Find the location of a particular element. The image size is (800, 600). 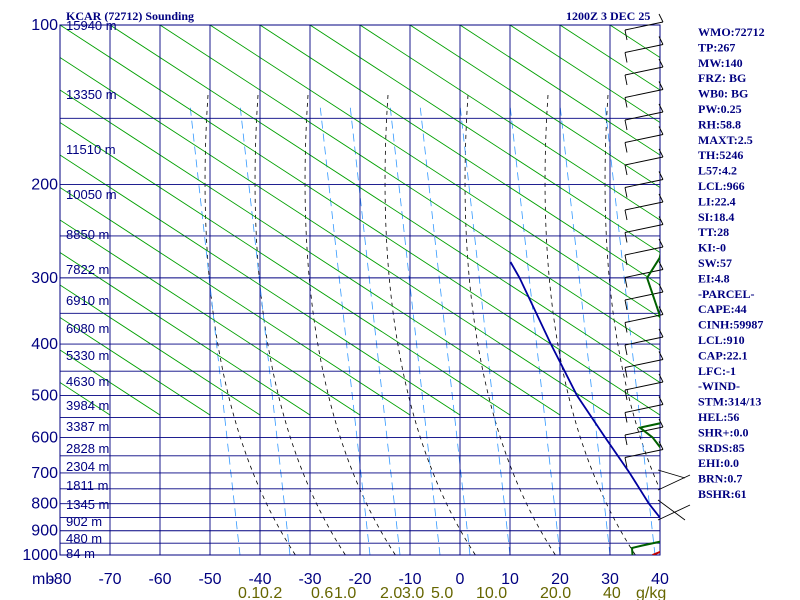

wind-barbs is located at coordinates (657, 267).